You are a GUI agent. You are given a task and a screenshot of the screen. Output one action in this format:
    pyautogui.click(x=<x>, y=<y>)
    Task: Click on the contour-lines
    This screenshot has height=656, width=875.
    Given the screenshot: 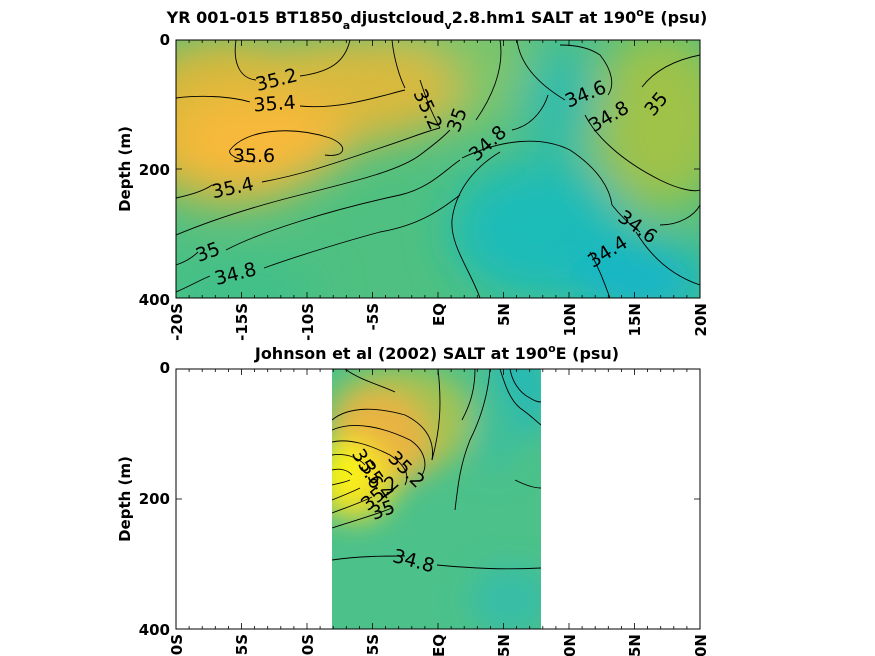 What is the action you would take?
    pyautogui.click(x=436, y=469)
    